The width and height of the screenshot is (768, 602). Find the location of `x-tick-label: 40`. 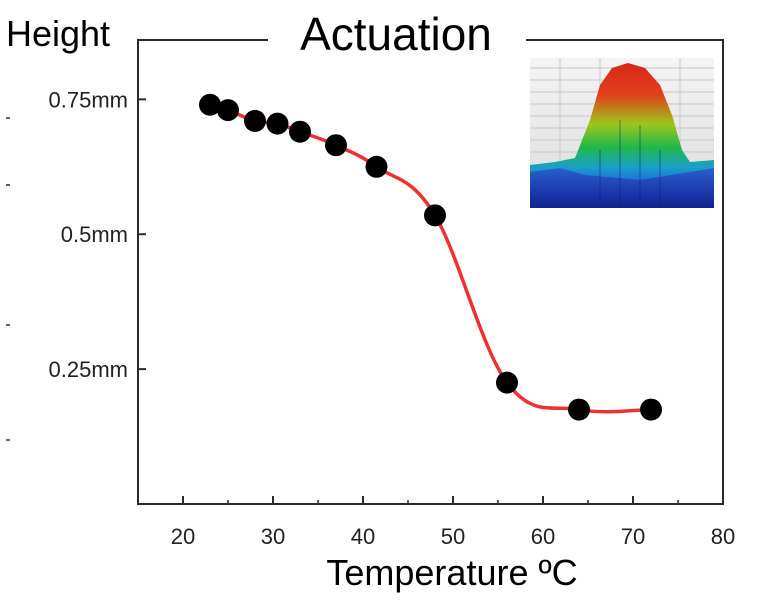

x-tick-label: 40 is located at coordinates (363, 536).